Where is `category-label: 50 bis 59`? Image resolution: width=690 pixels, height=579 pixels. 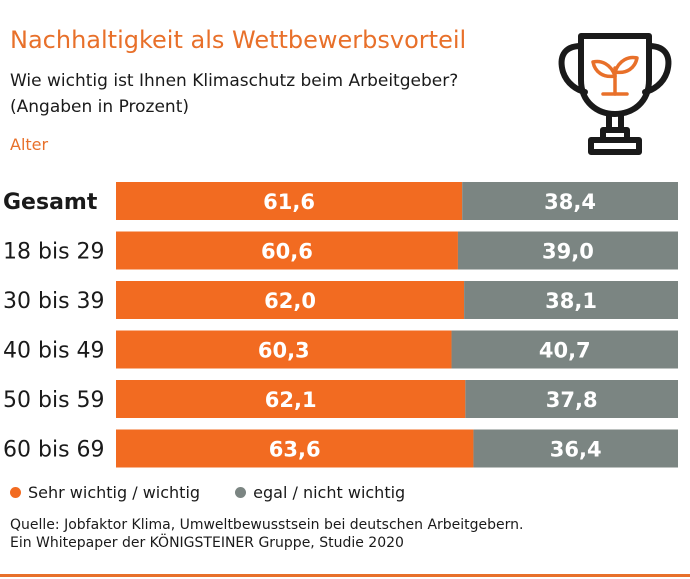
category-label: 50 bis 59 is located at coordinates (54, 400).